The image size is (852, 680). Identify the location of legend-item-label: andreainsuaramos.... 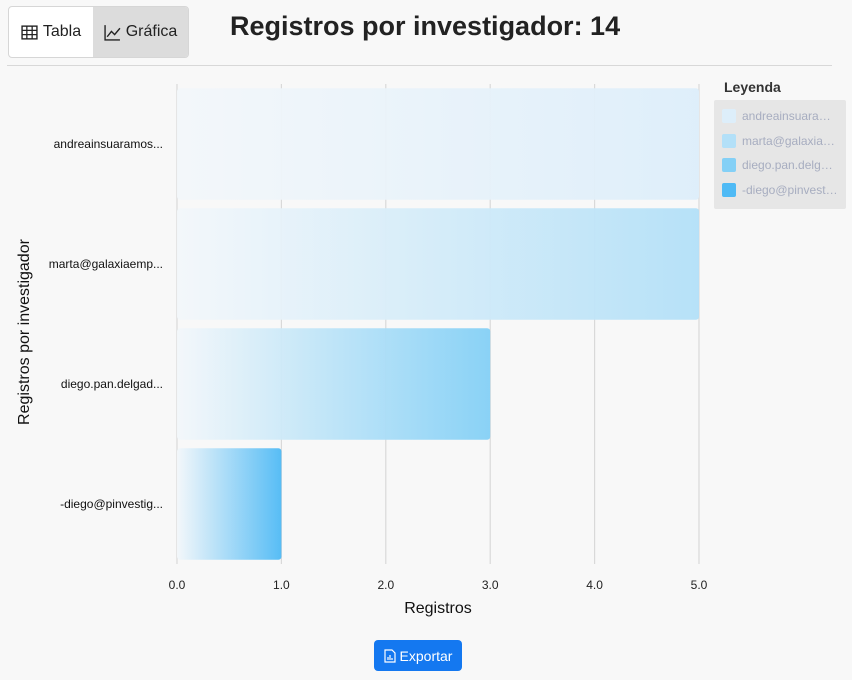
(790, 116).